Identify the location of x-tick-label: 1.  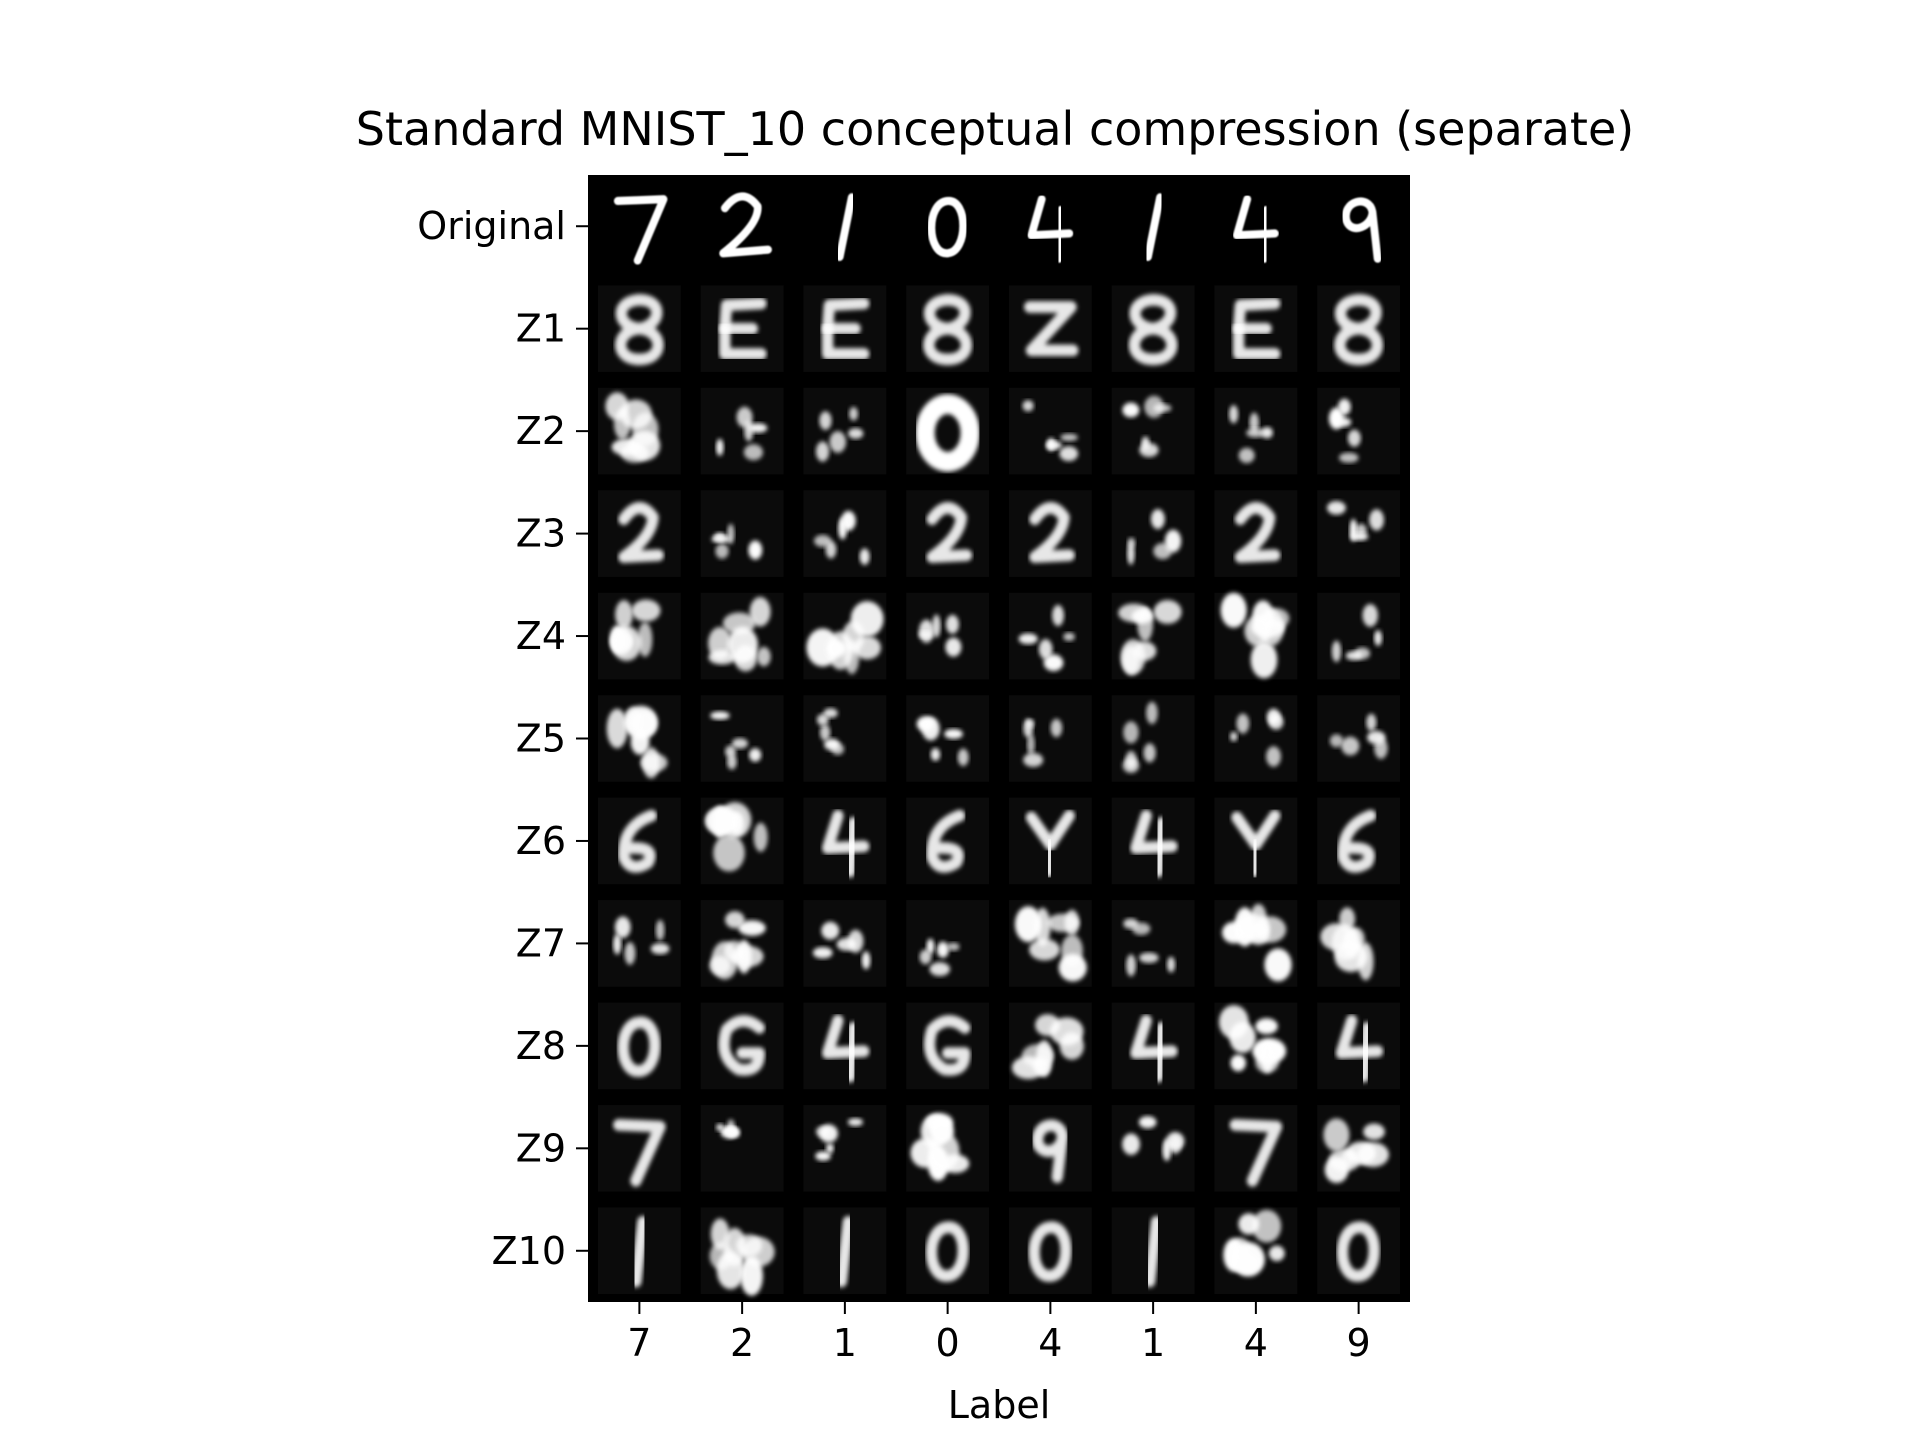
(845, 1343).